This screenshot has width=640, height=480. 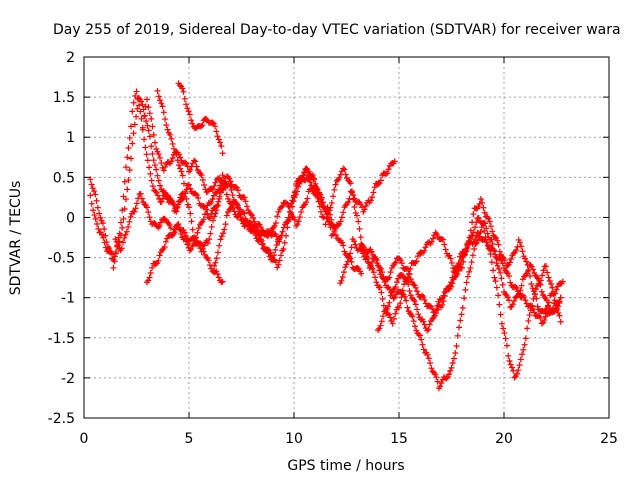 I want to click on x-tick-label: 25, so click(x=609, y=439).